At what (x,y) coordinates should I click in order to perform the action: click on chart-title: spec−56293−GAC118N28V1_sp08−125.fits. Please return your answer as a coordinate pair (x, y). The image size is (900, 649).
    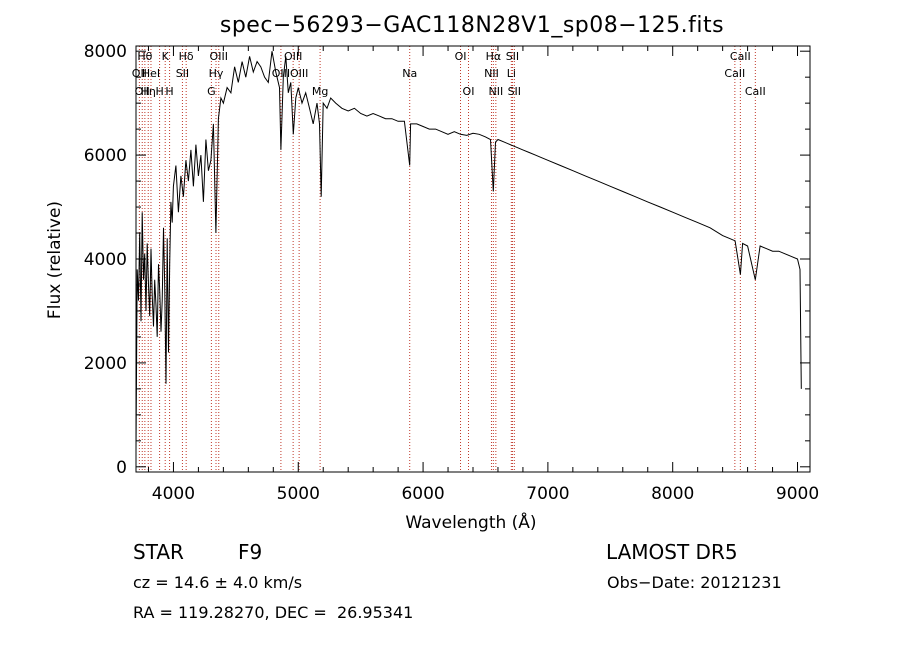
    Looking at the image, I should click on (472, 25).